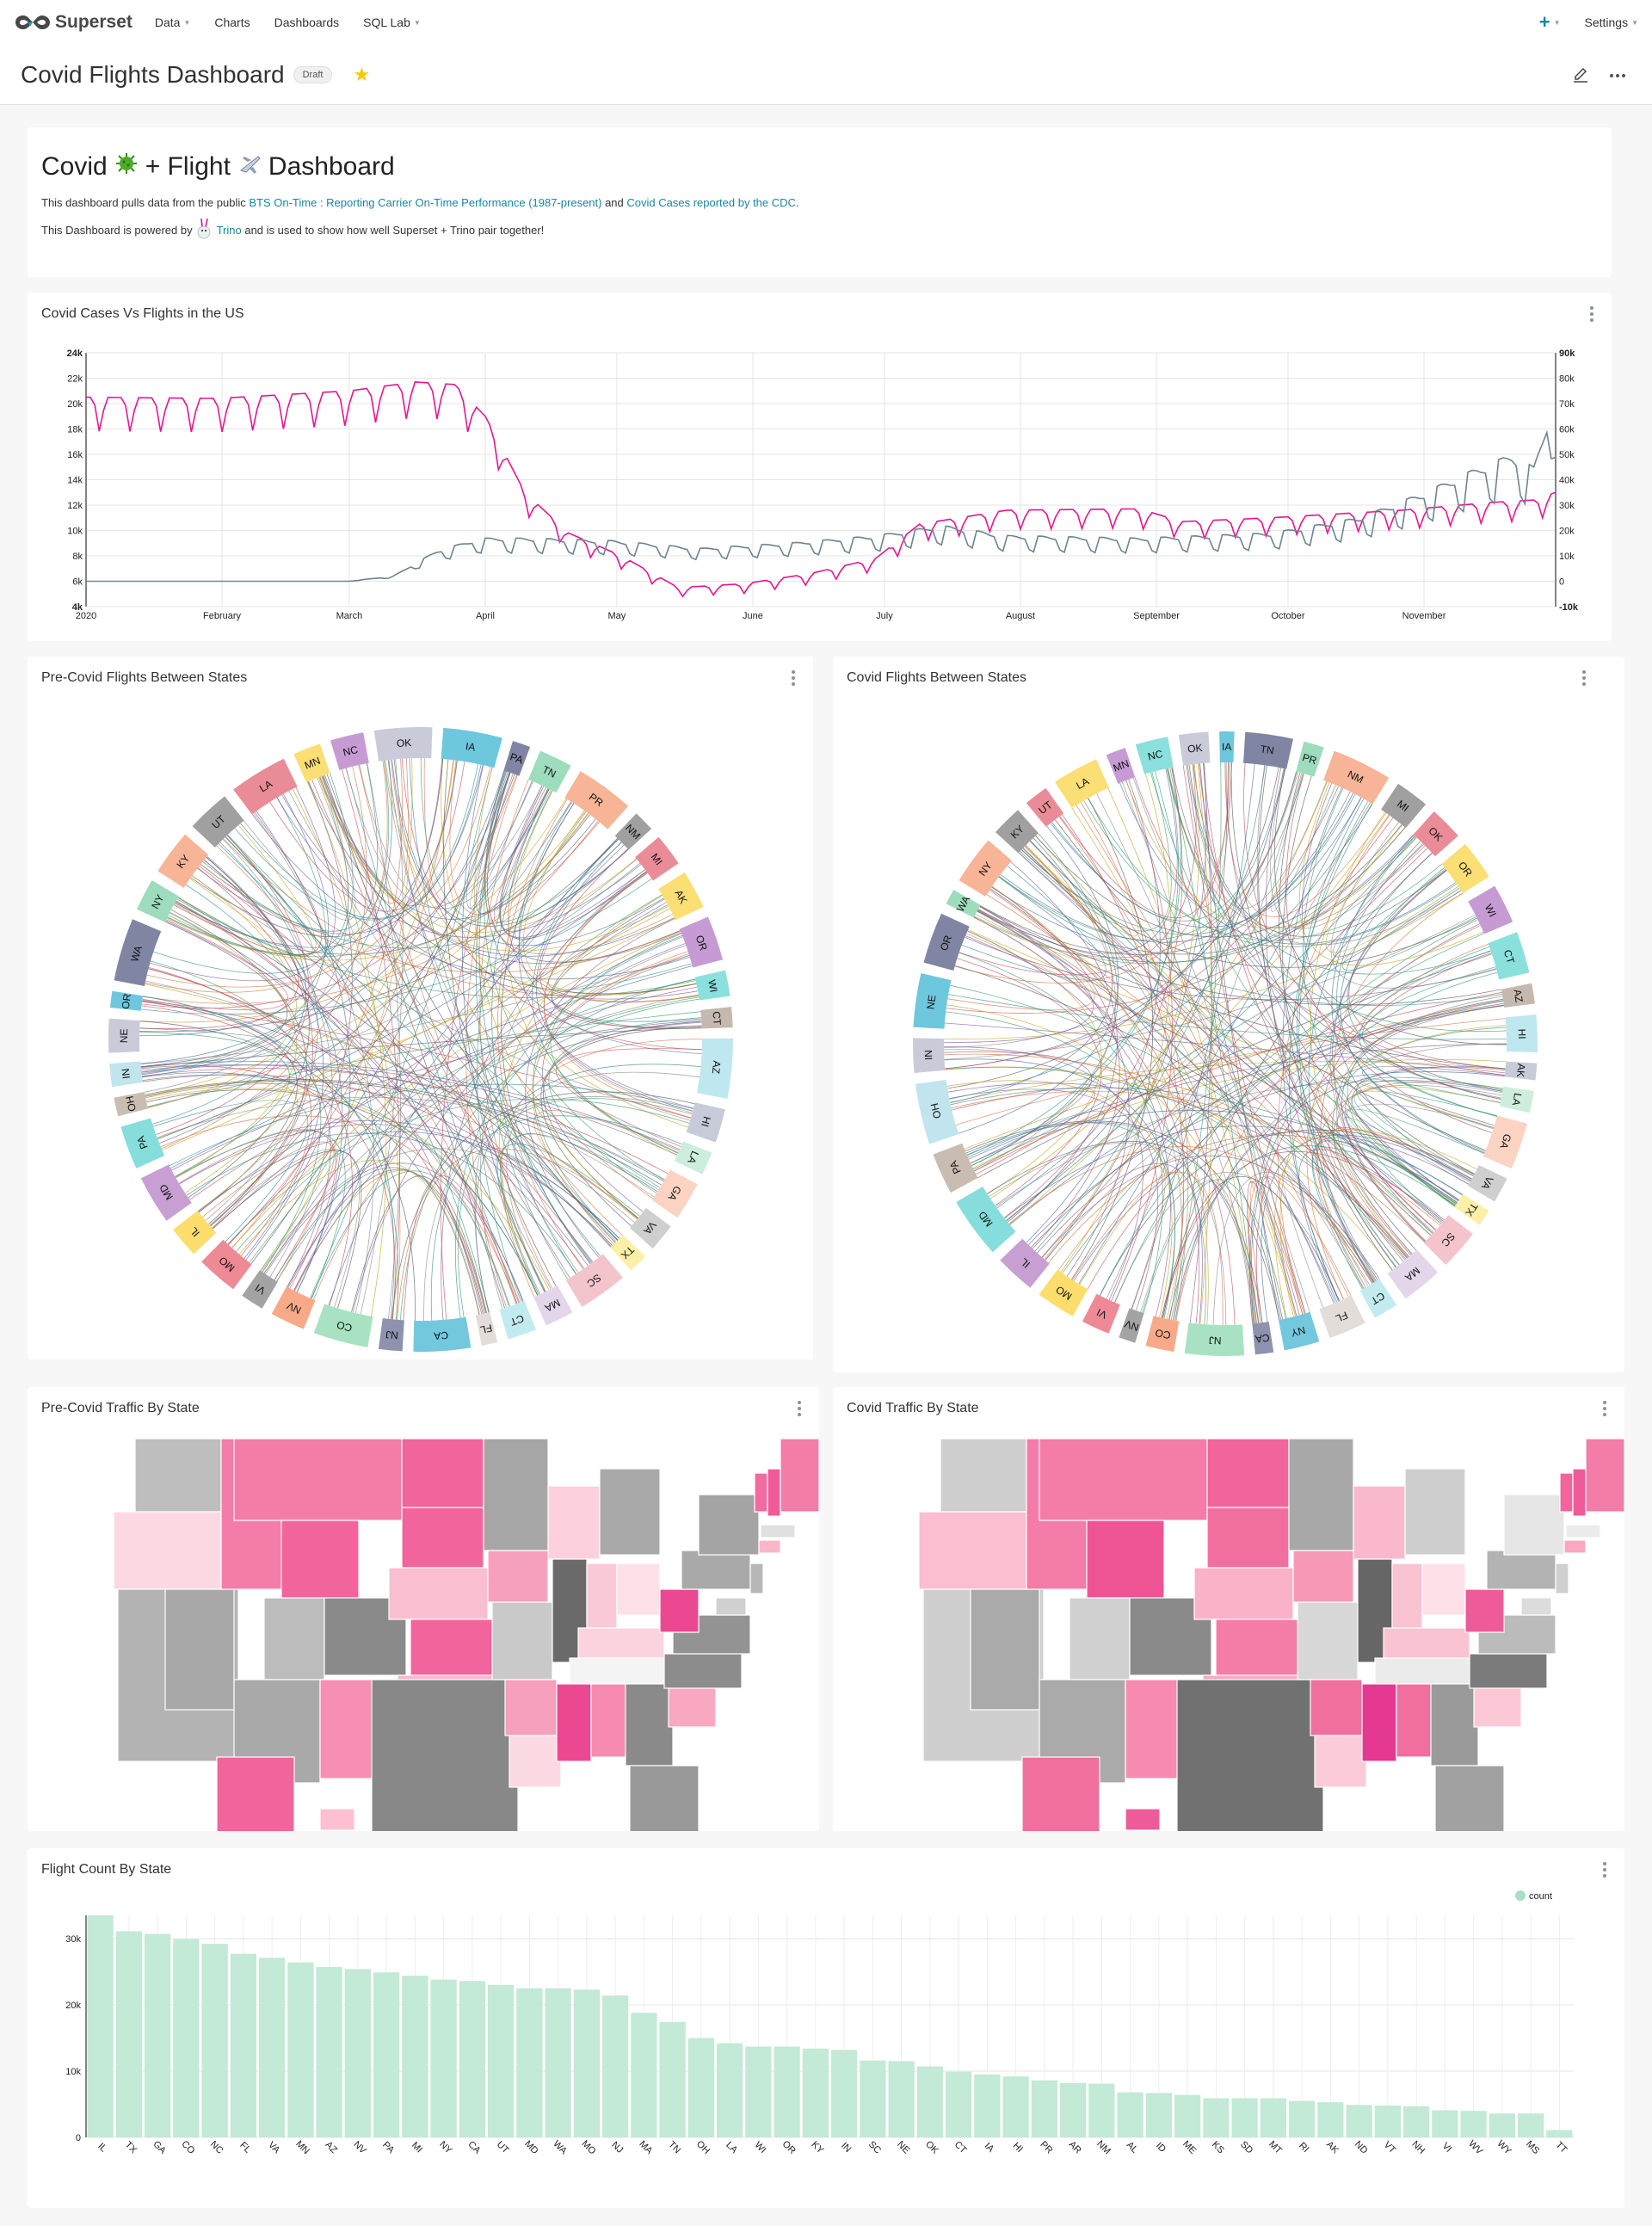 This screenshot has width=1652, height=2226. What do you see at coordinates (644, 2075) in the screenshot?
I see `bar-MA` at bounding box center [644, 2075].